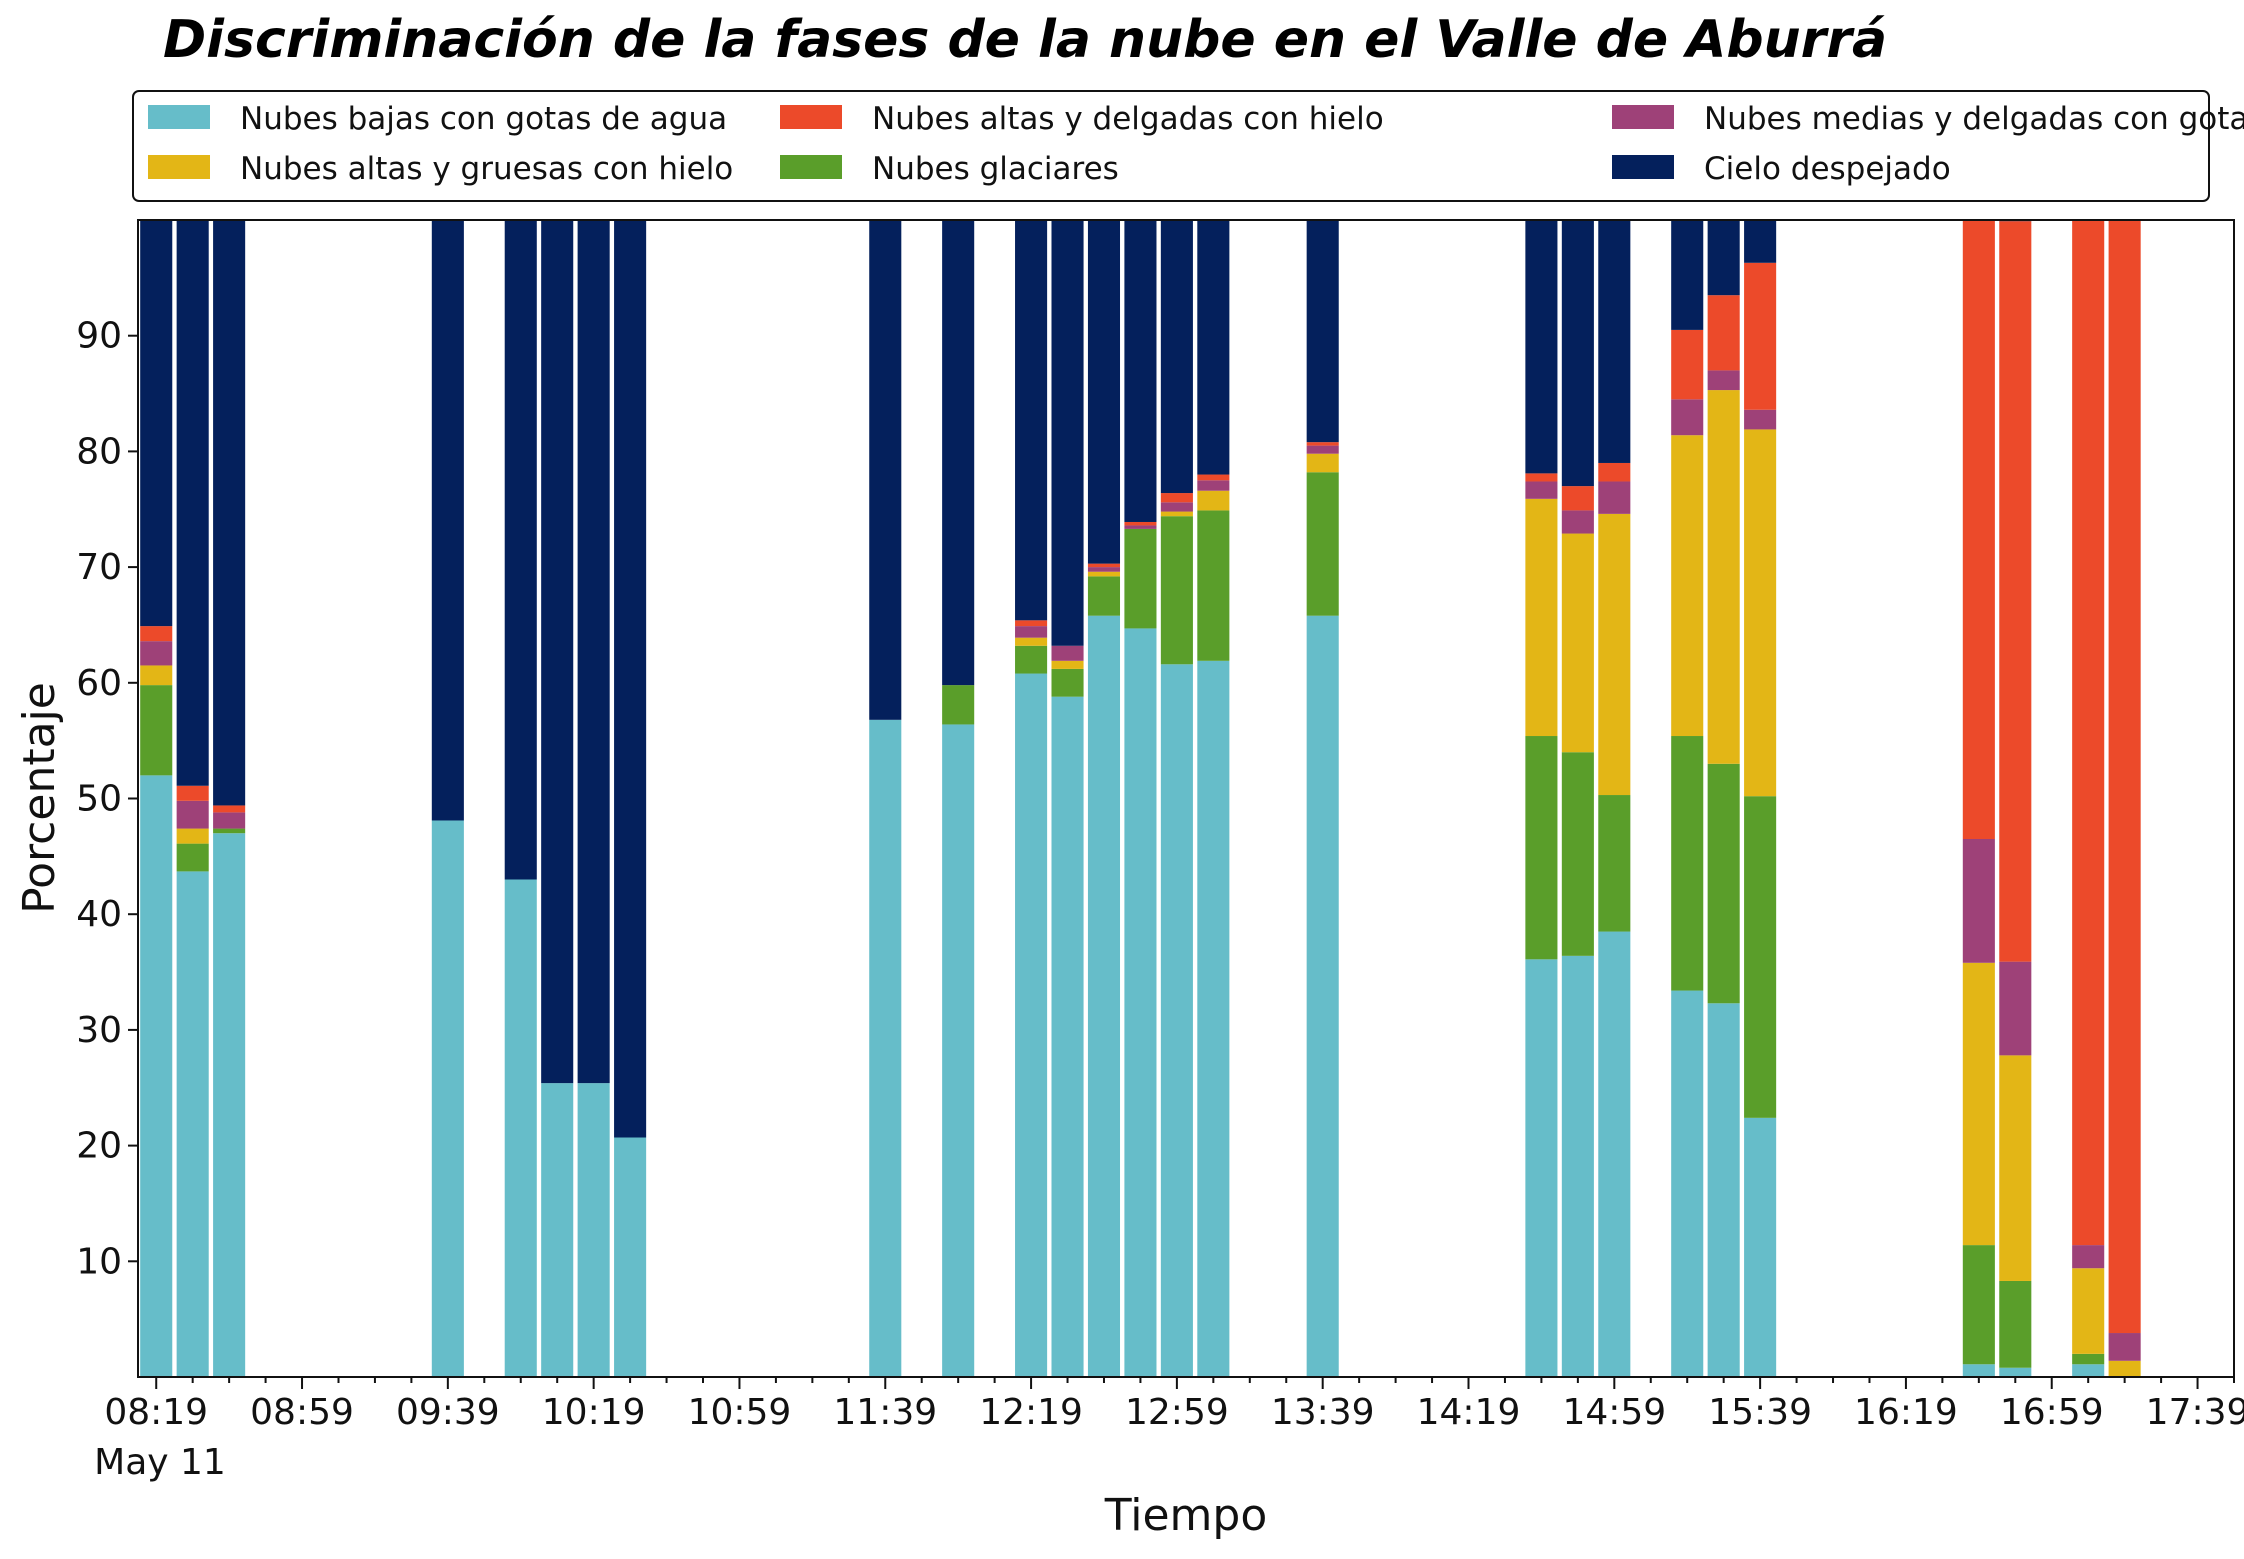 The height and width of the screenshot is (1559, 2244). I want to click on x-tick-label: 11:39, so click(885, 1412).